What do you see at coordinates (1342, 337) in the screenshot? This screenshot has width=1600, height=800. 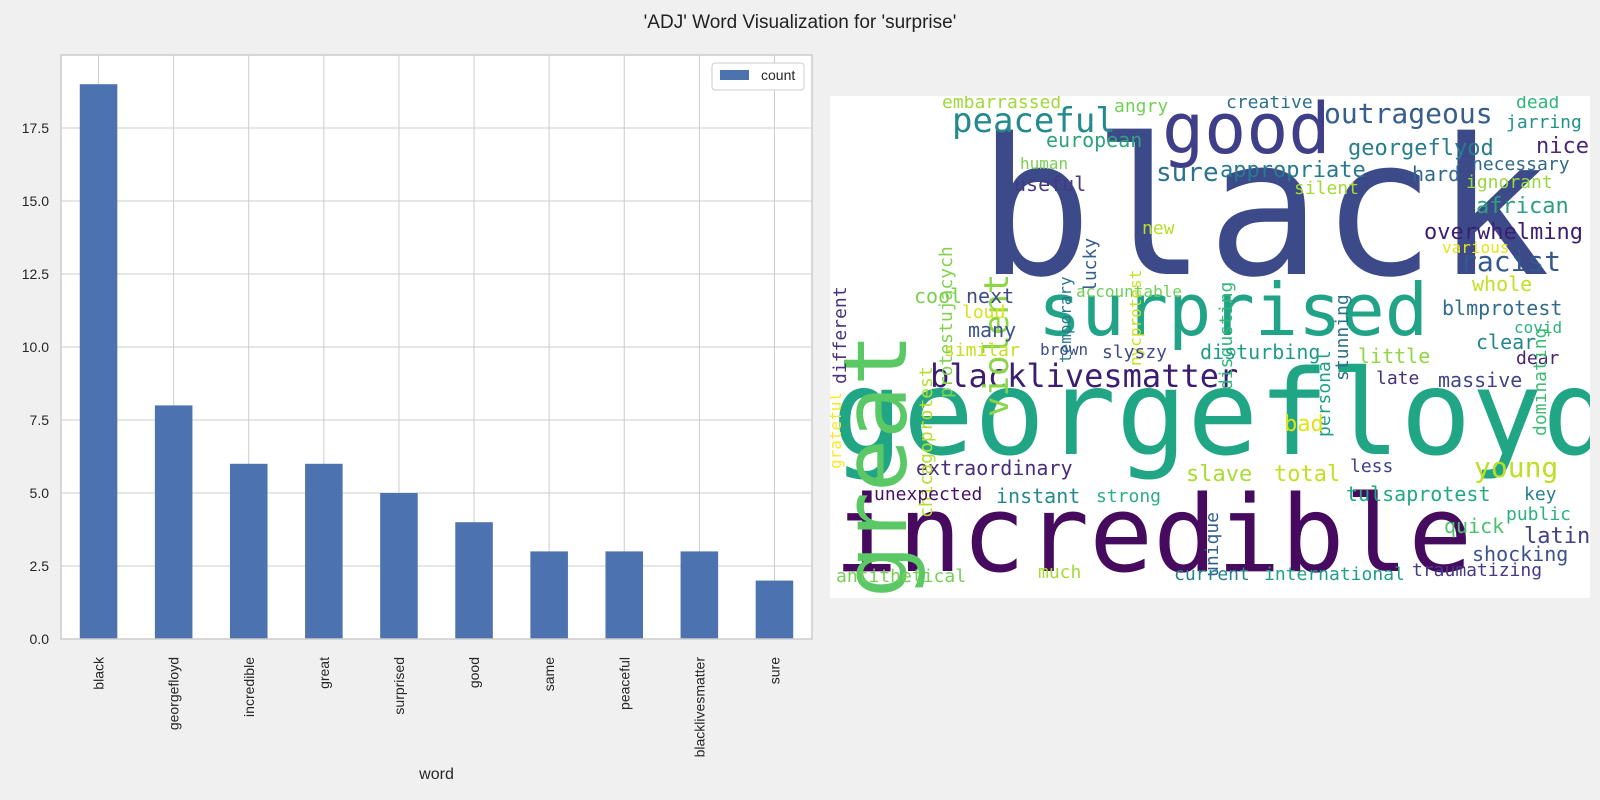 I see `word-cloud-word-stunning: stunning` at bounding box center [1342, 337].